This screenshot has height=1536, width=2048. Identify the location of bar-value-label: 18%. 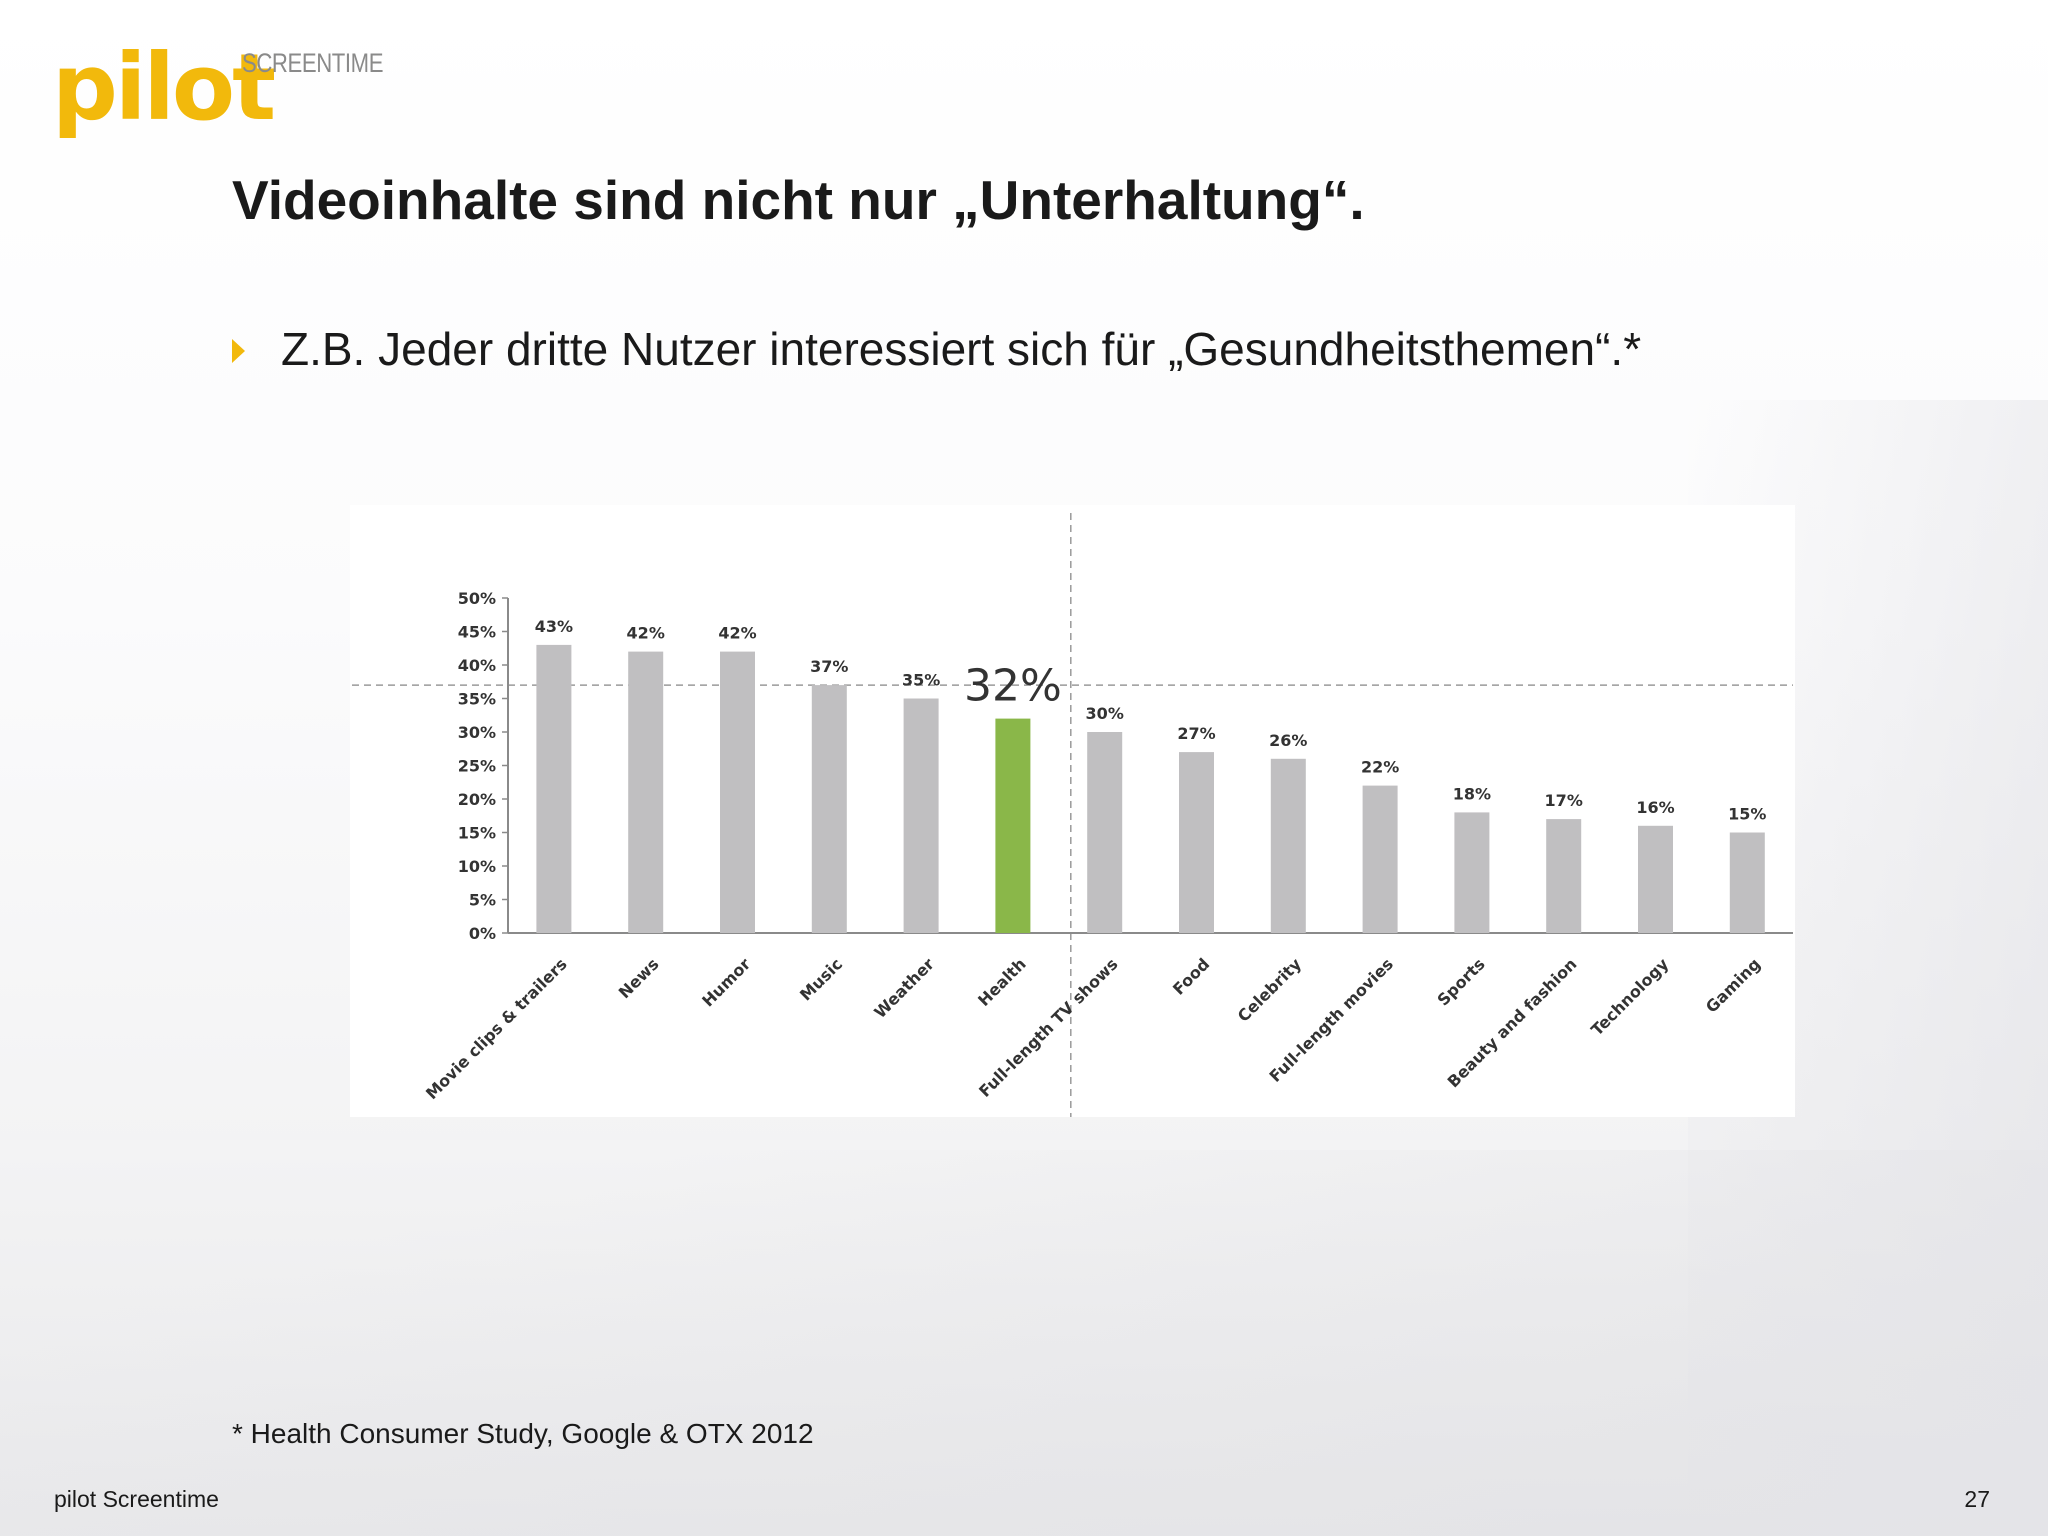
(1472, 793).